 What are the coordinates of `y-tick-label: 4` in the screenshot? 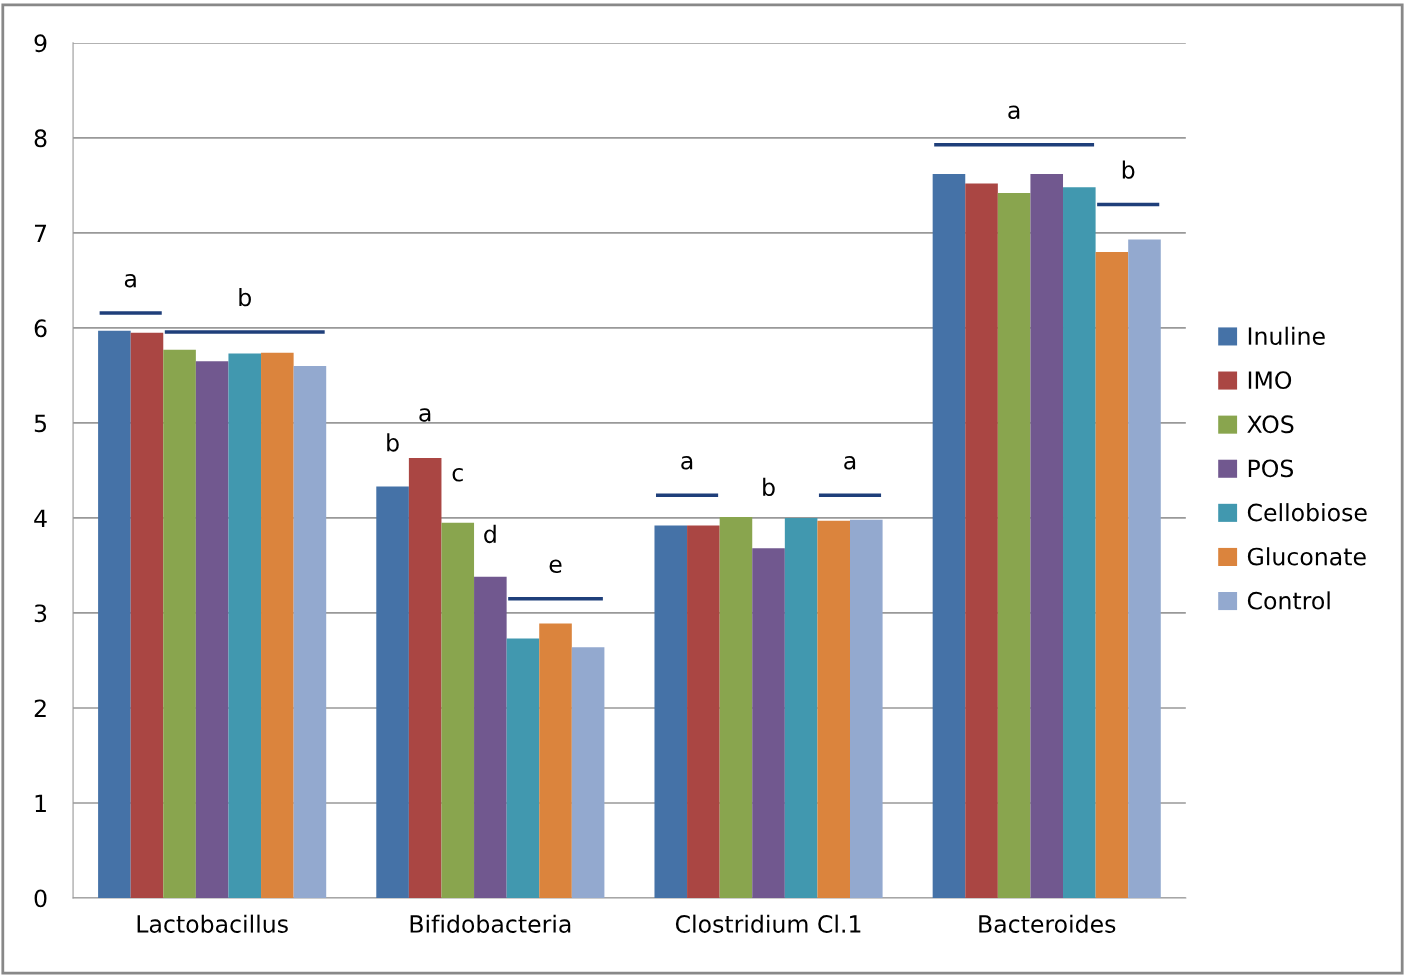 It's located at (40, 518).